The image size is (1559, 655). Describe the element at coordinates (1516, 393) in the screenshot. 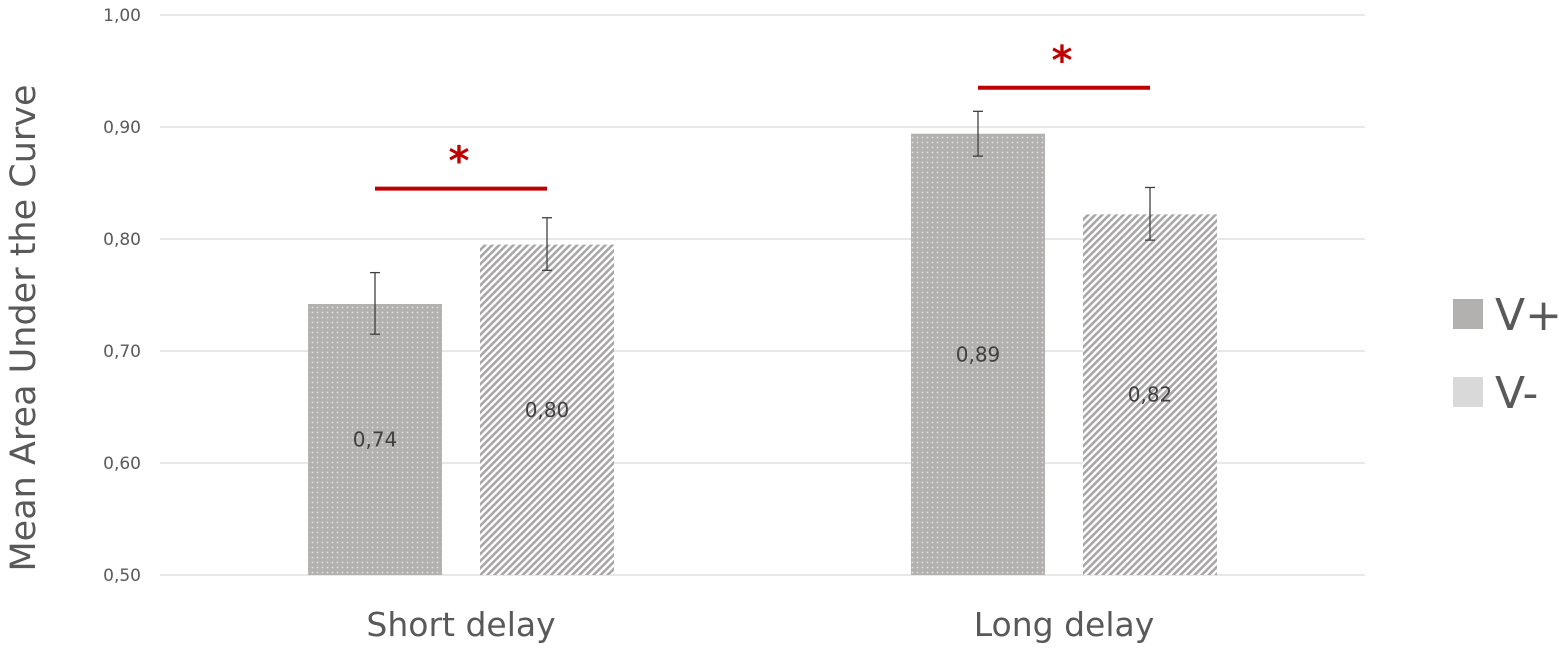

I see `legend-label: V-` at that location.